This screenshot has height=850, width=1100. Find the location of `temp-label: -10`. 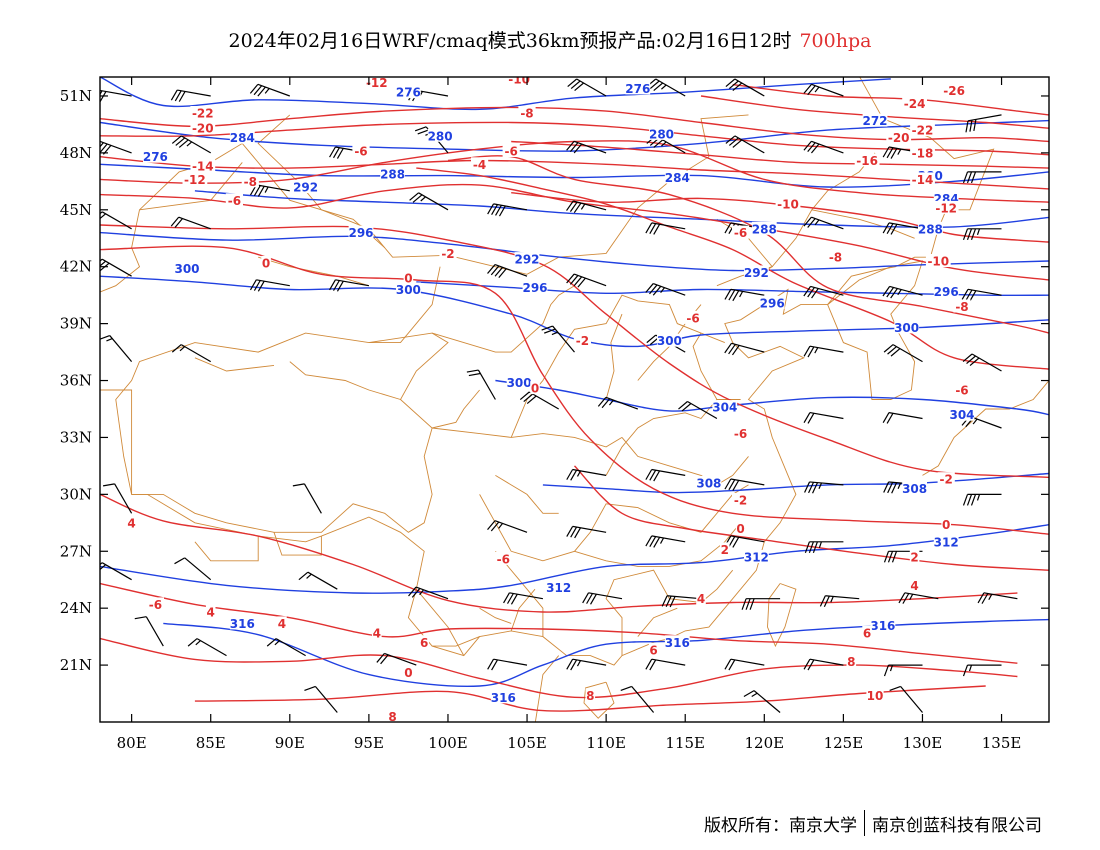

temp-label: -10 is located at coordinates (788, 205).